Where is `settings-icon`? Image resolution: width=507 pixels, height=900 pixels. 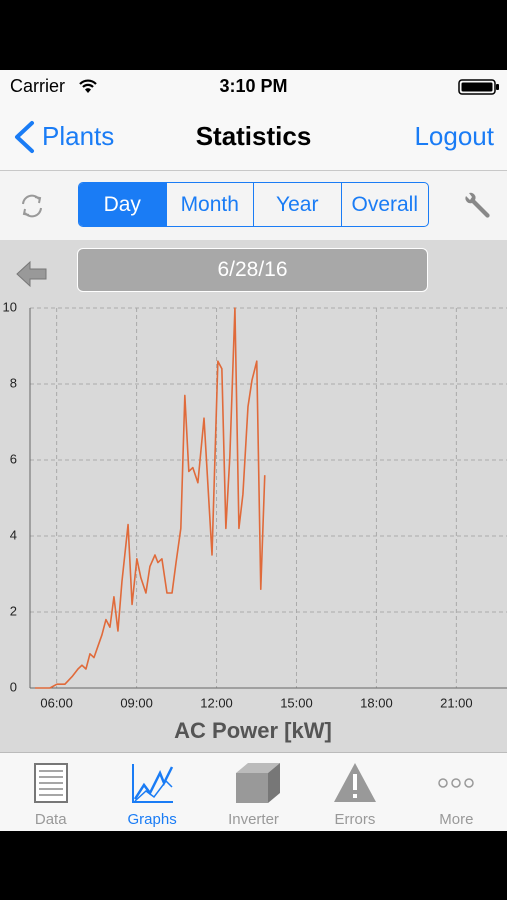 settings-icon is located at coordinates (476, 206).